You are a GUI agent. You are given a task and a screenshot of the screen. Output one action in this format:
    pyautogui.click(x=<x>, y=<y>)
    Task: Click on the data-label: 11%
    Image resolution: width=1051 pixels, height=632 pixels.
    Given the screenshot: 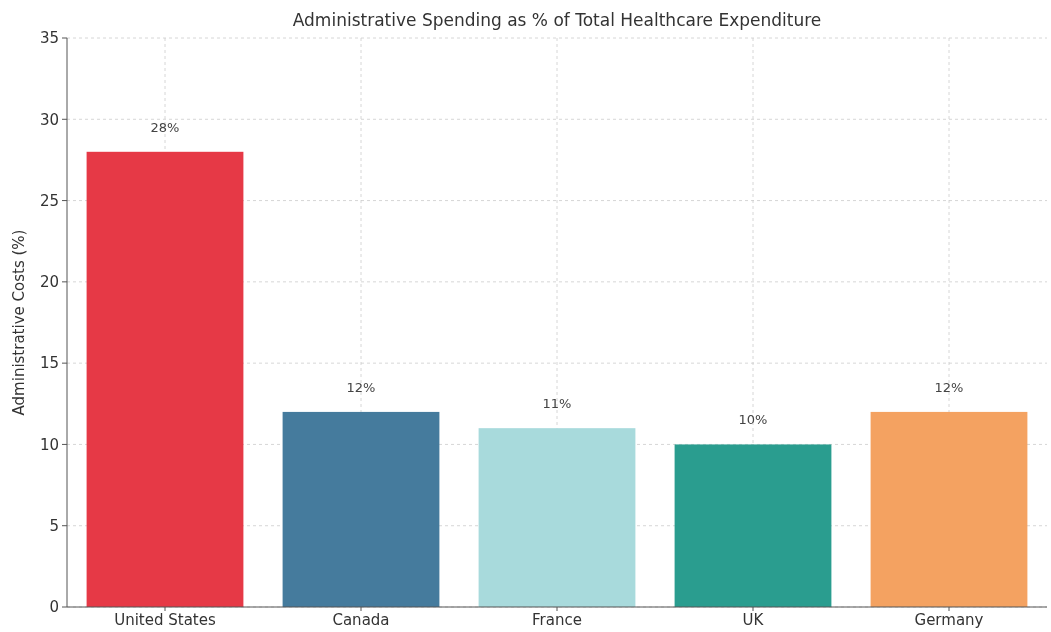 What is the action you would take?
    pyautogui.click(x=557, y=404)
    